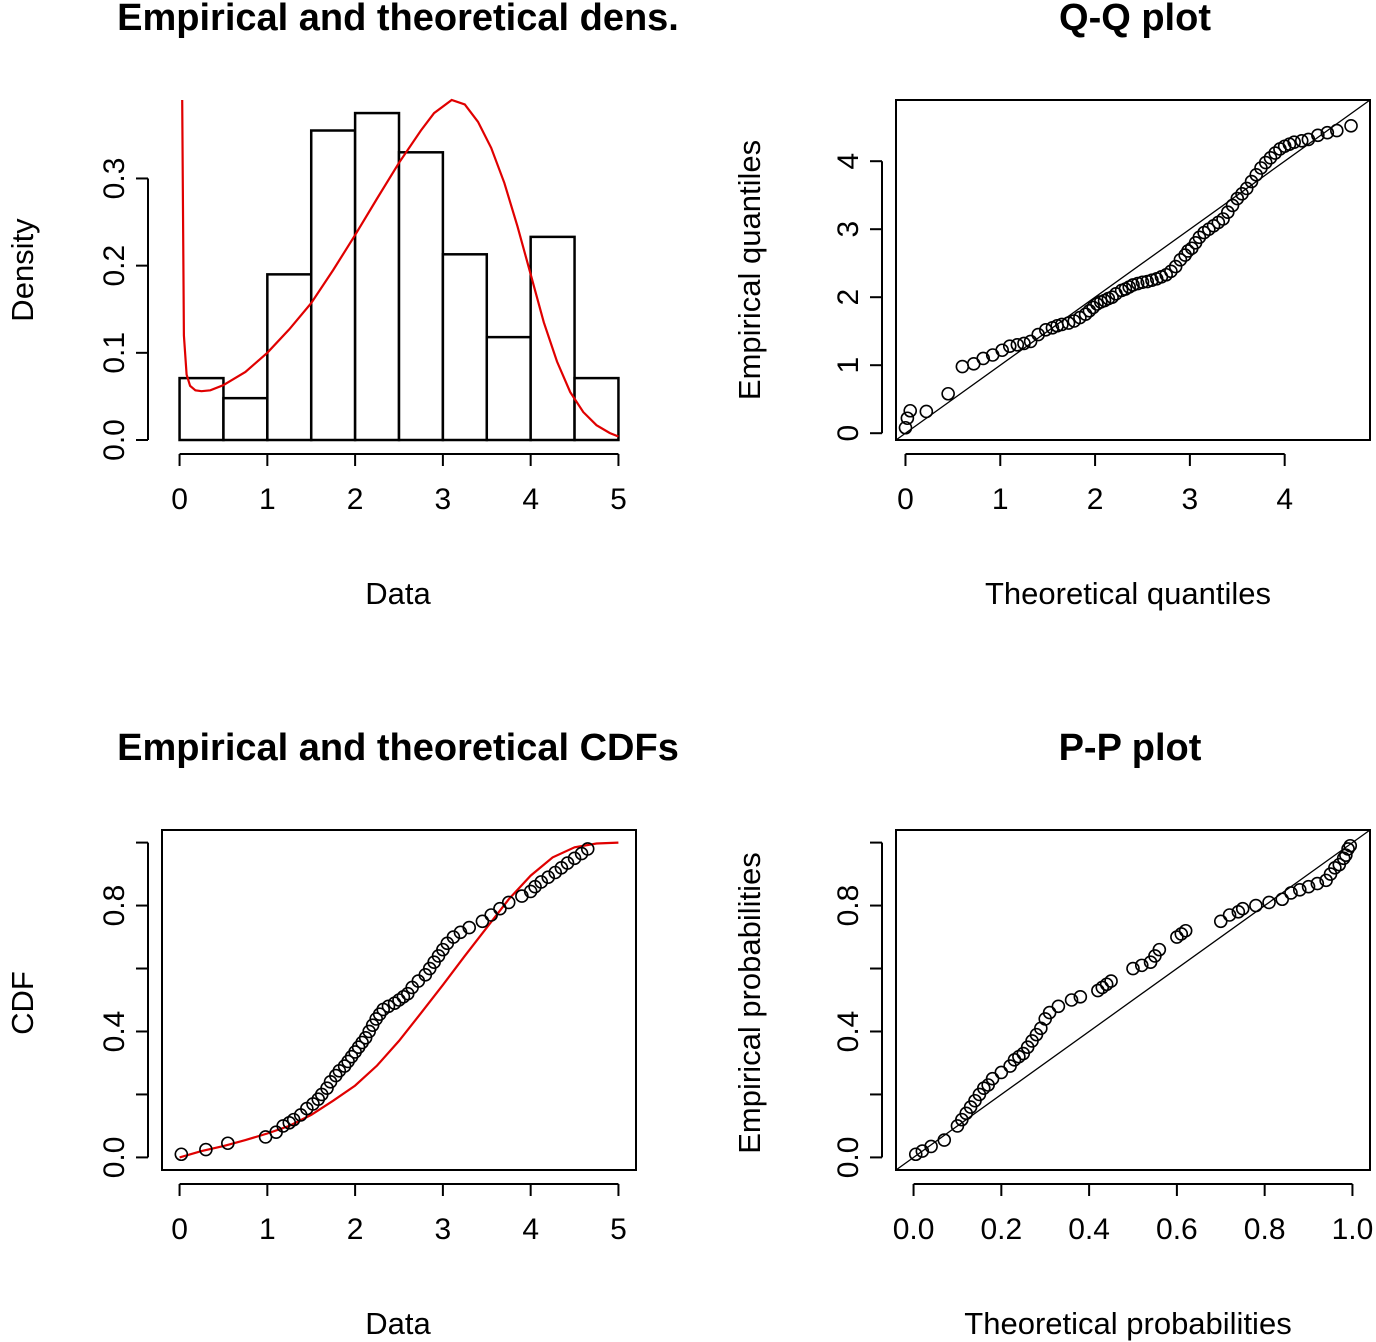 The width and height of the screenshot is (1376, 1342). Describe the element at coordinates (749, 270) in the screenshot. I see `qq-y-axis-label: Empirical quantiles` at that location.